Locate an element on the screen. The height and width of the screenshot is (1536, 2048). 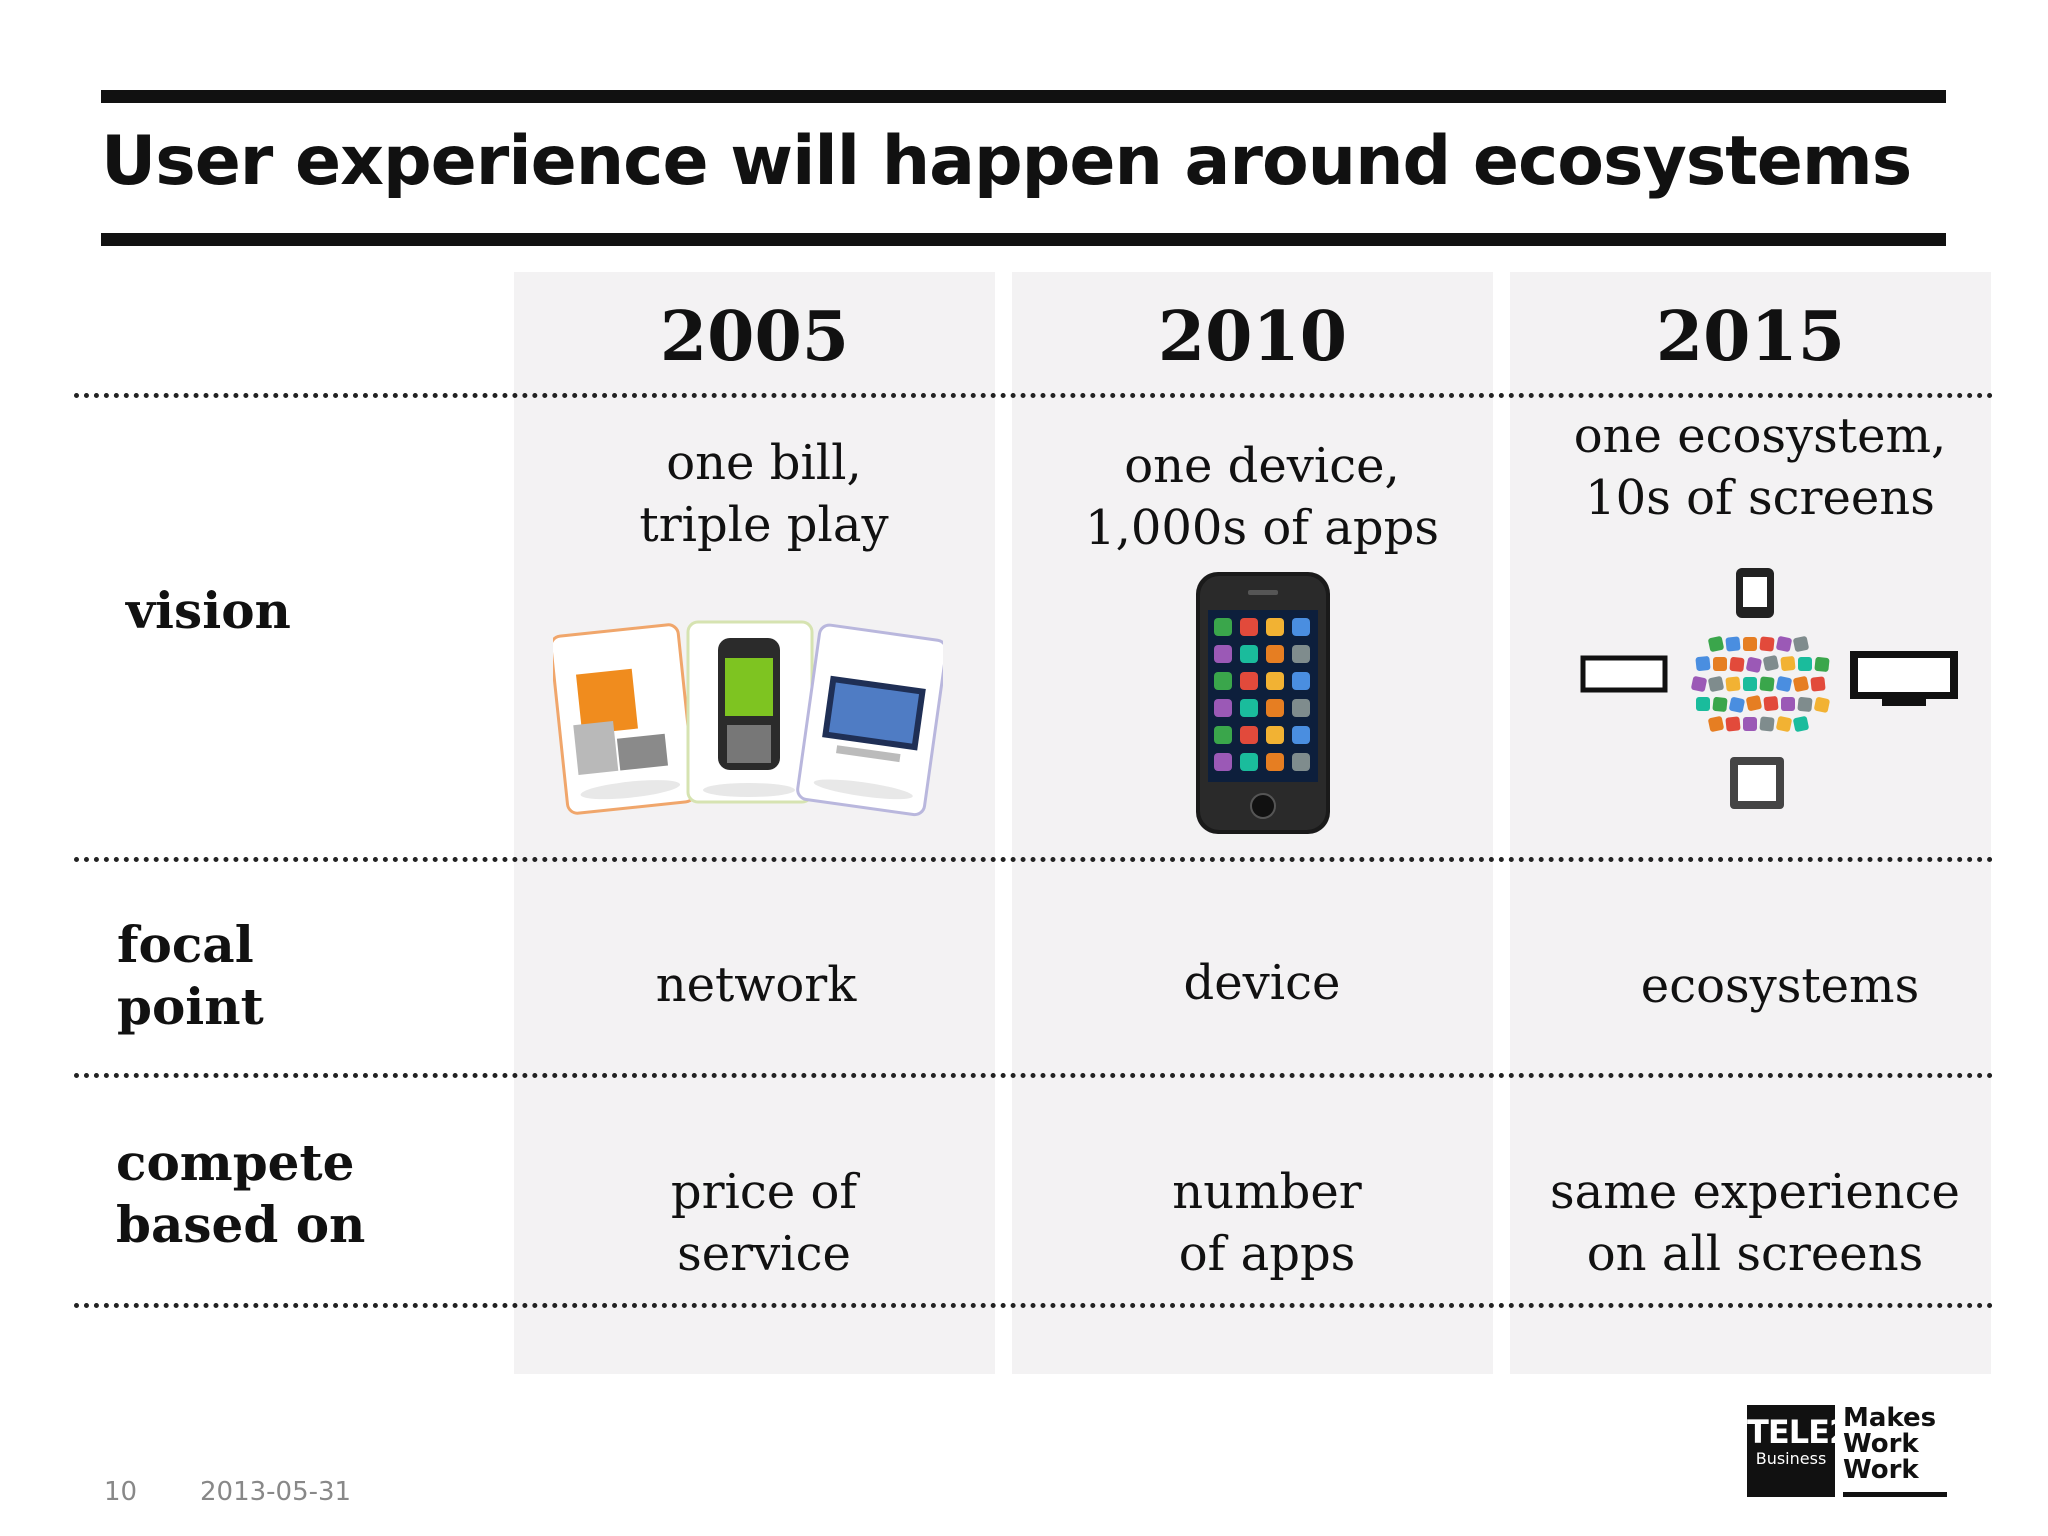
row-label-line: compete is located at coordinates (235, 1162).